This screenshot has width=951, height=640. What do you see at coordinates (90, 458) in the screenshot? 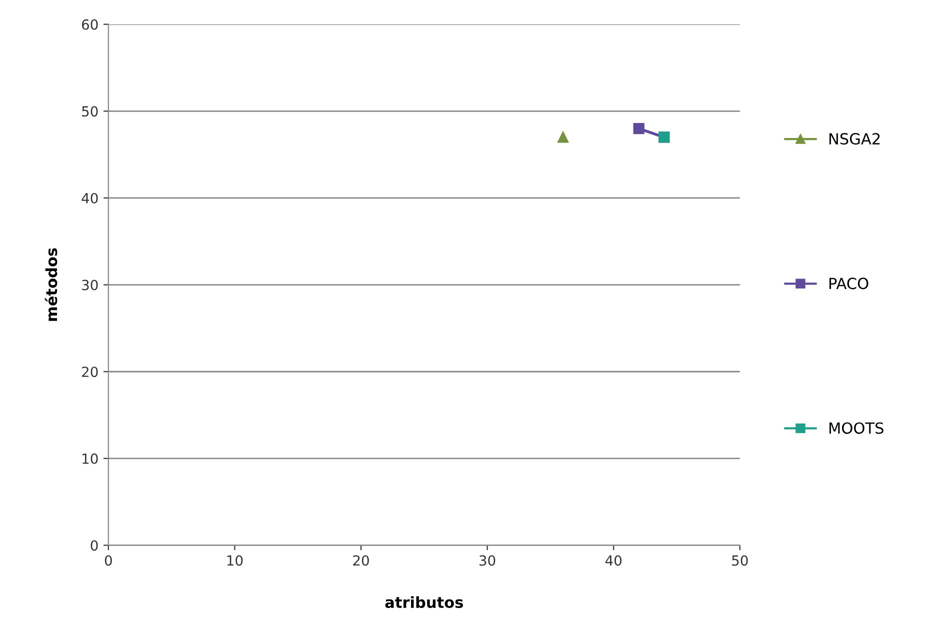
I see `y-tick-label: 10` at bounding box center [90, 458].